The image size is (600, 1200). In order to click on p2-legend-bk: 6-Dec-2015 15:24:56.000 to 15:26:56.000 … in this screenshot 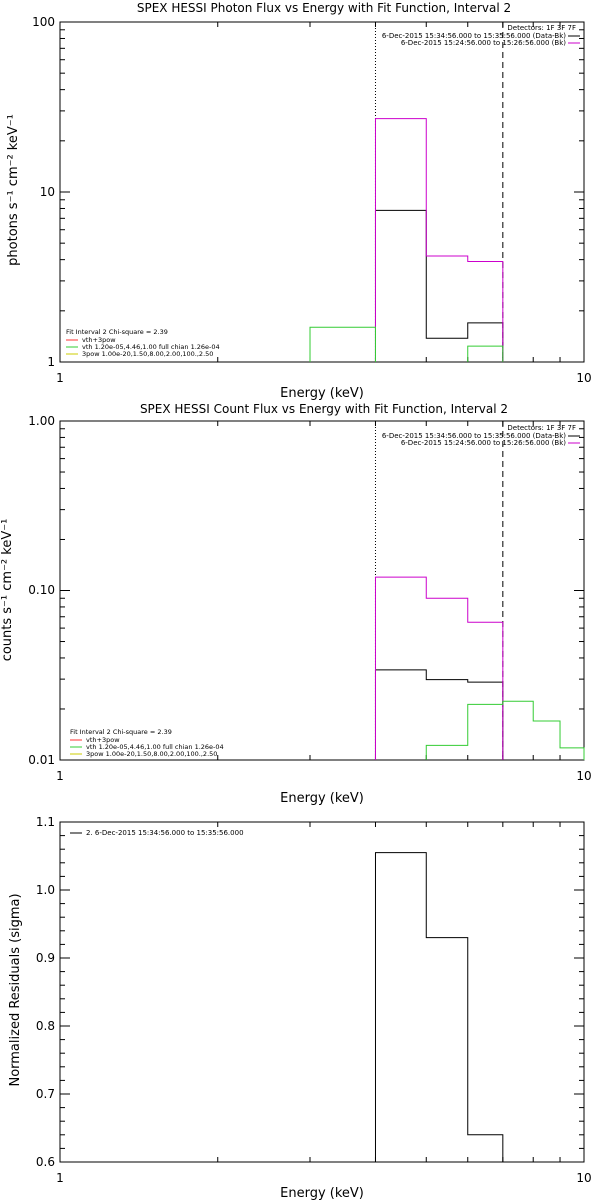, I will do `click(483, 443)`.